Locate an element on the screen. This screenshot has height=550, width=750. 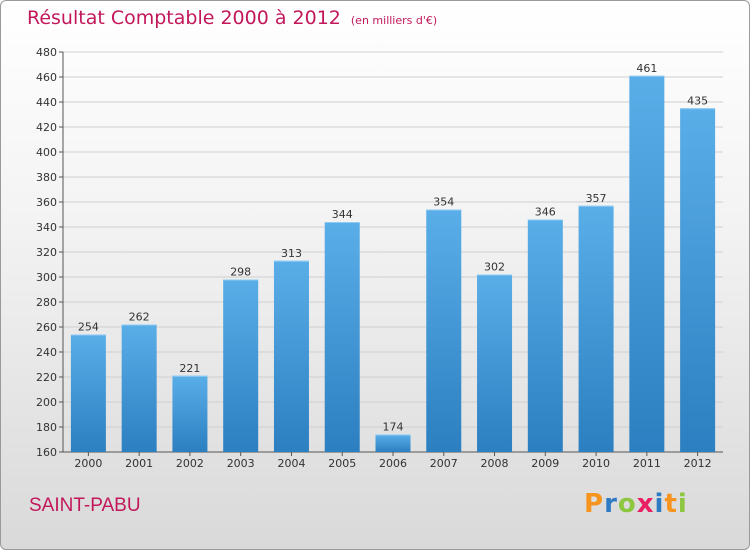
y-tick-label: 280 is located at coordinates (46, 302).